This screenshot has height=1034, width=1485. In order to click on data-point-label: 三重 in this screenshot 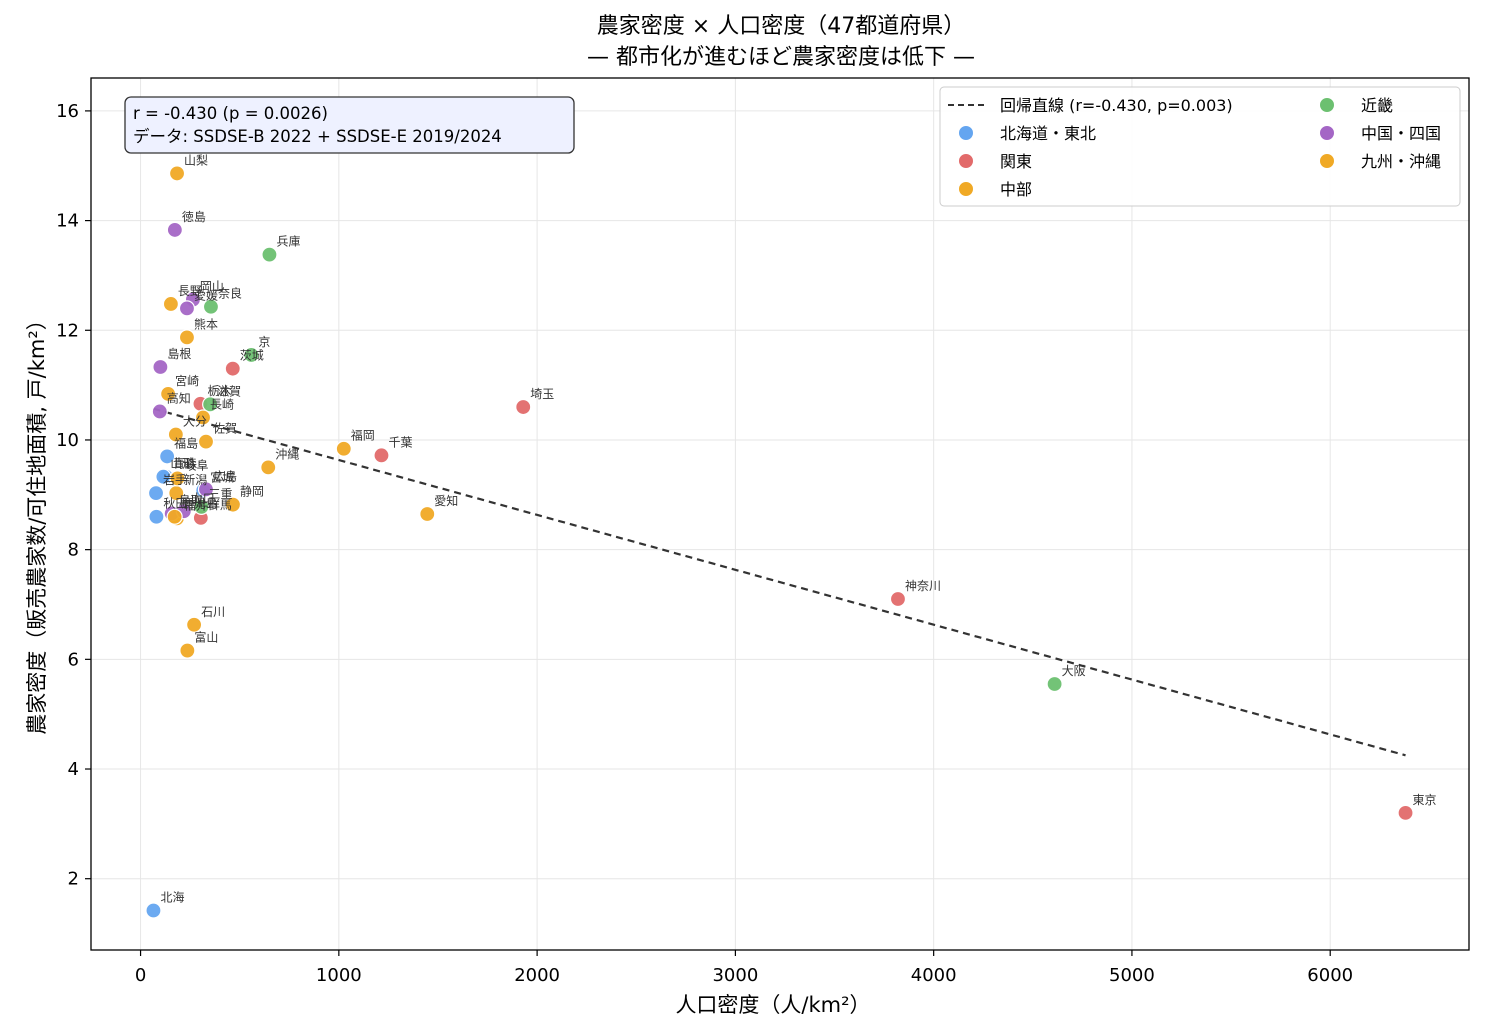, I will do `click(220, 494)`.